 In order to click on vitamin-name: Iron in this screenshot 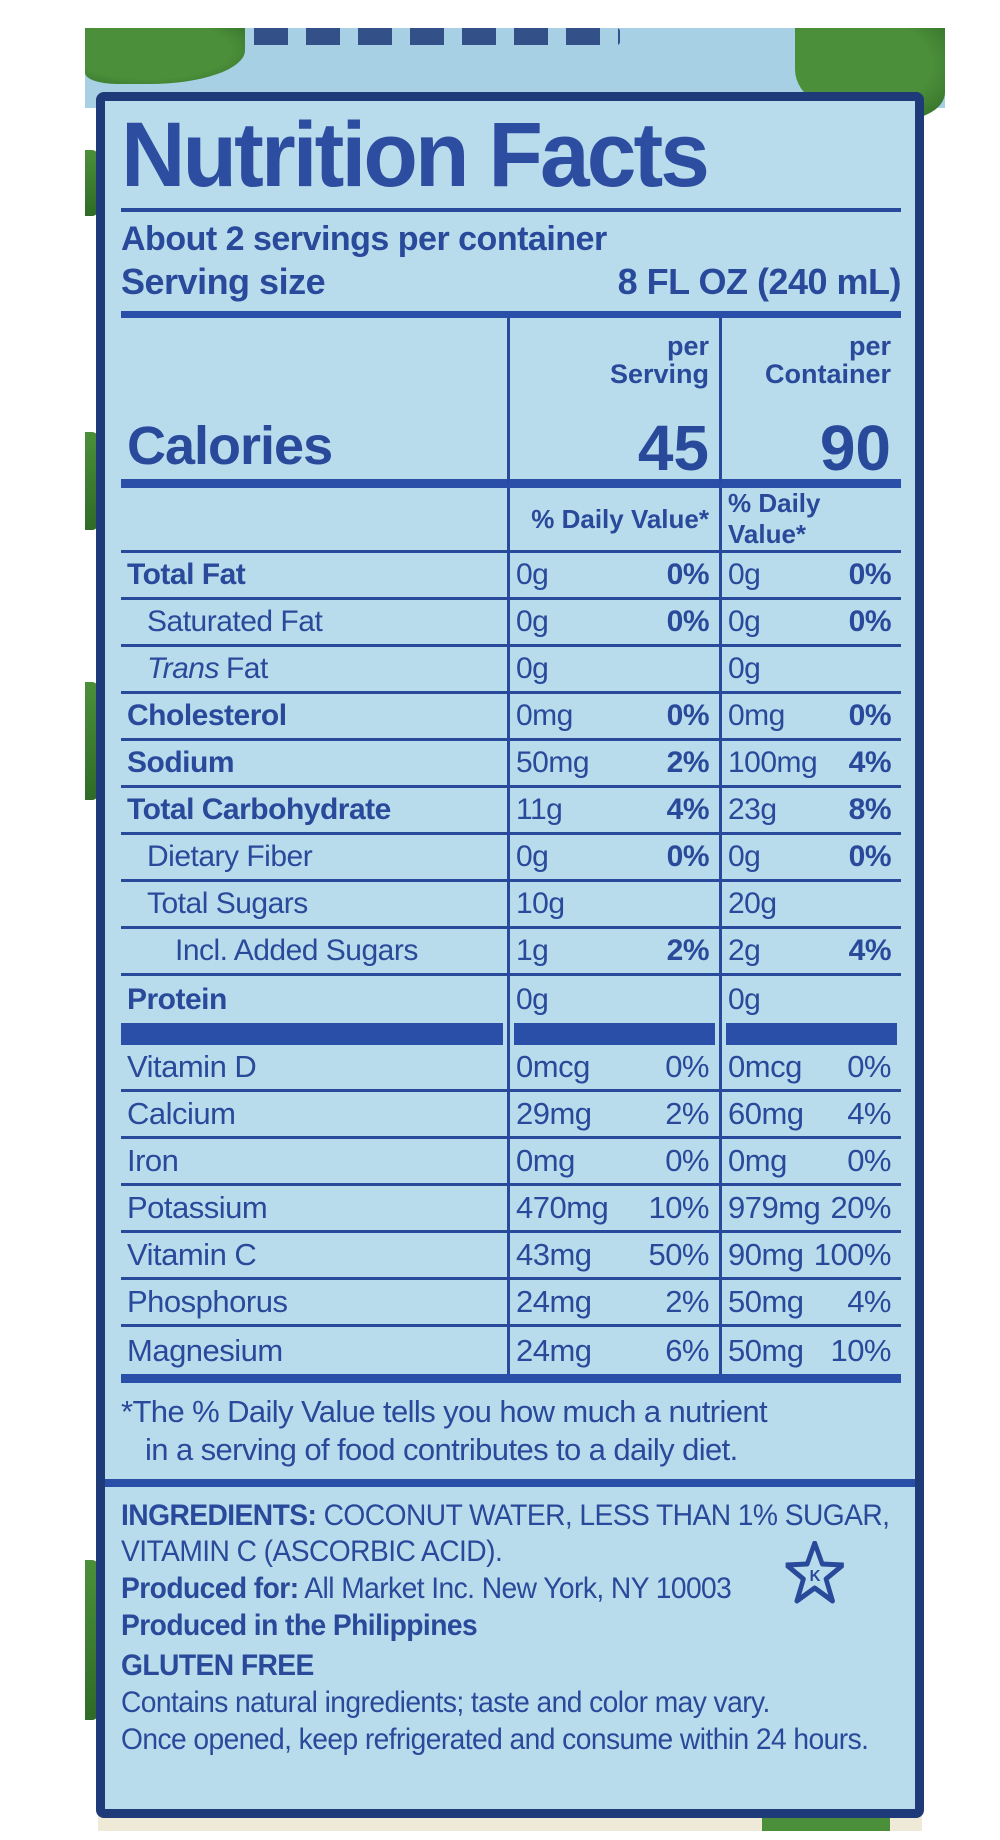, I will do `click(153, 1161)`.